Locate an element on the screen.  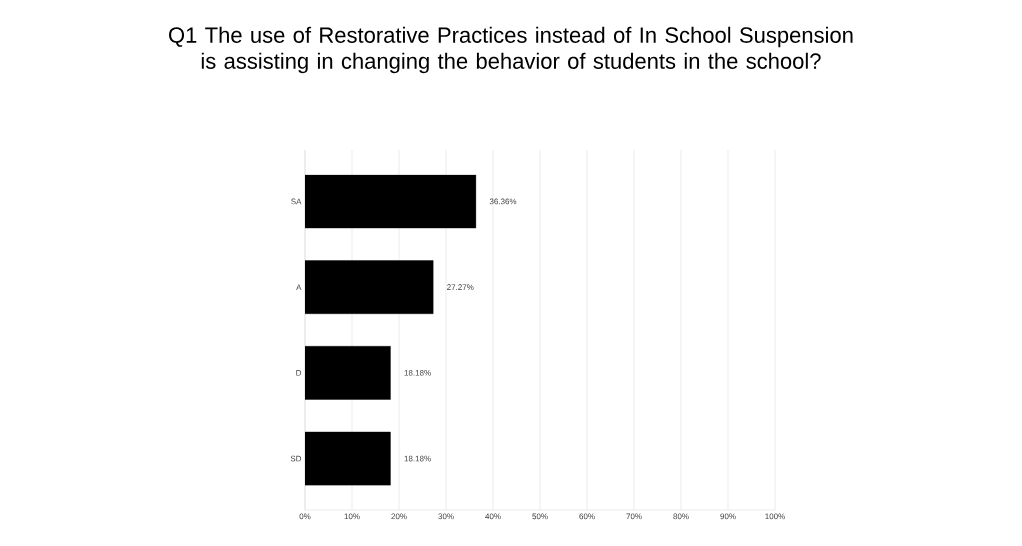
x-tick-label: 60% is located at coordinates (587, 516).